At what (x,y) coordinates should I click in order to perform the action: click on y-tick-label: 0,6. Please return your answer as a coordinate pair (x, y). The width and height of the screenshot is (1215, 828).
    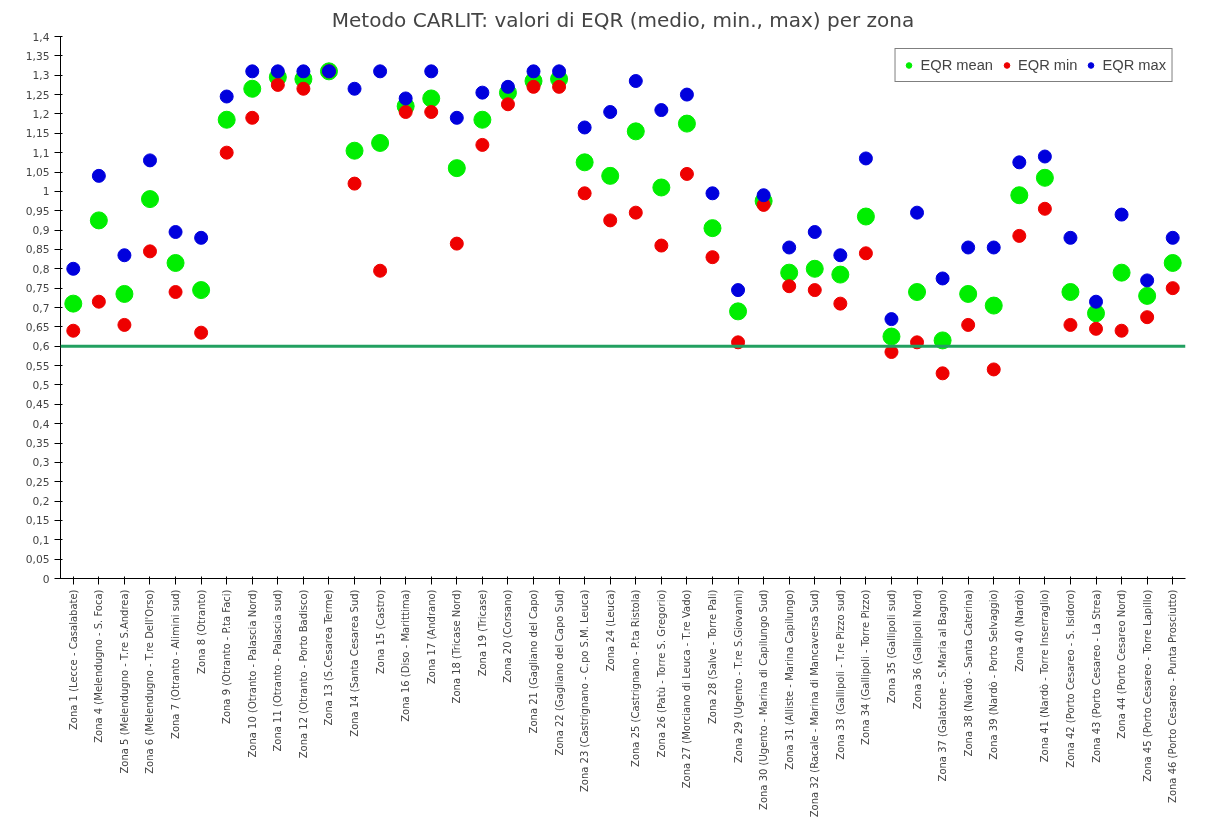
    Looking at the image, I should click on (41, 347).